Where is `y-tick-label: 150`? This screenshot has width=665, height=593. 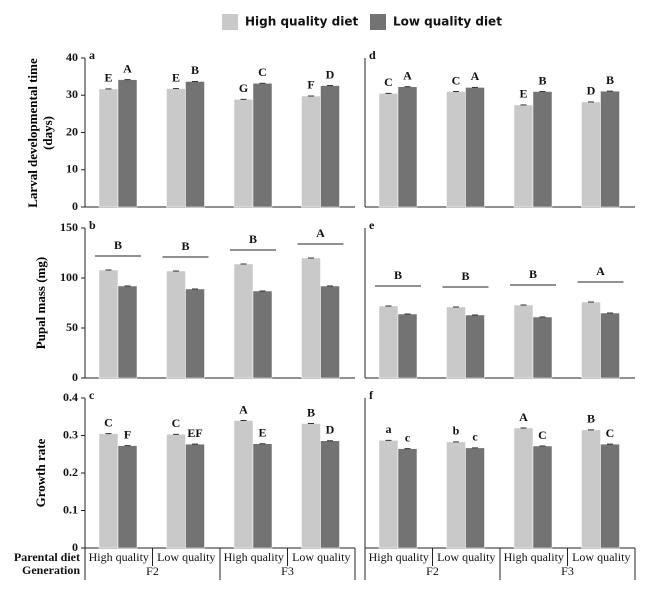 y-tick-label: 150 is located at coordinates (69, 227).